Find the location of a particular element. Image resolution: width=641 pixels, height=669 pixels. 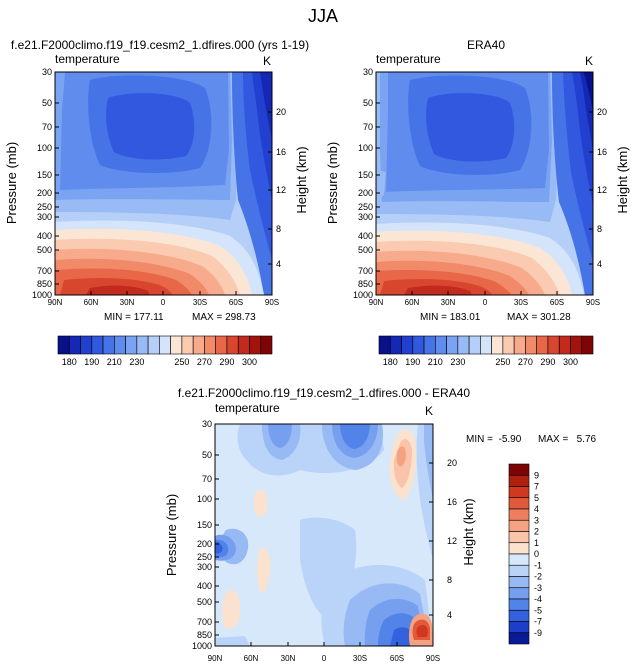

y-tick-label: 200 is located at coordinates (365, 193).